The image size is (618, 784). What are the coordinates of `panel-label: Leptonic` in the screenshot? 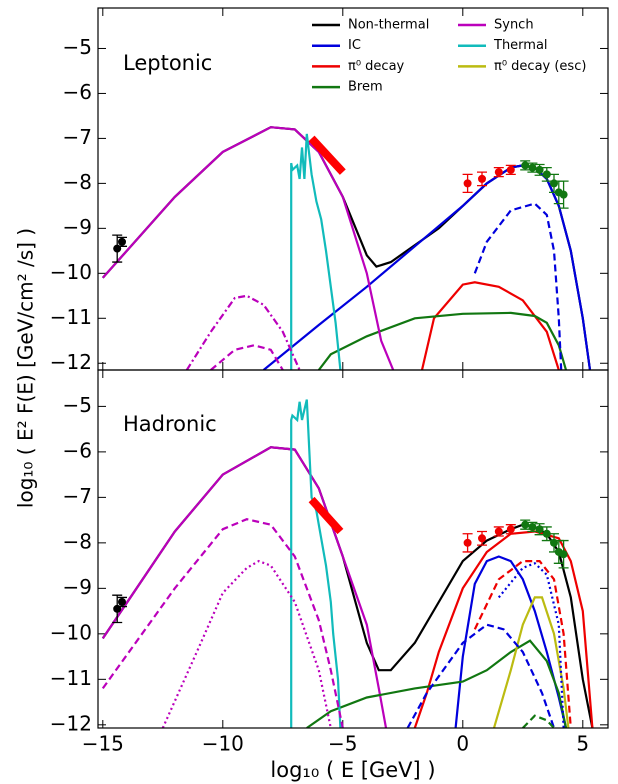 It's located at (167, 63).